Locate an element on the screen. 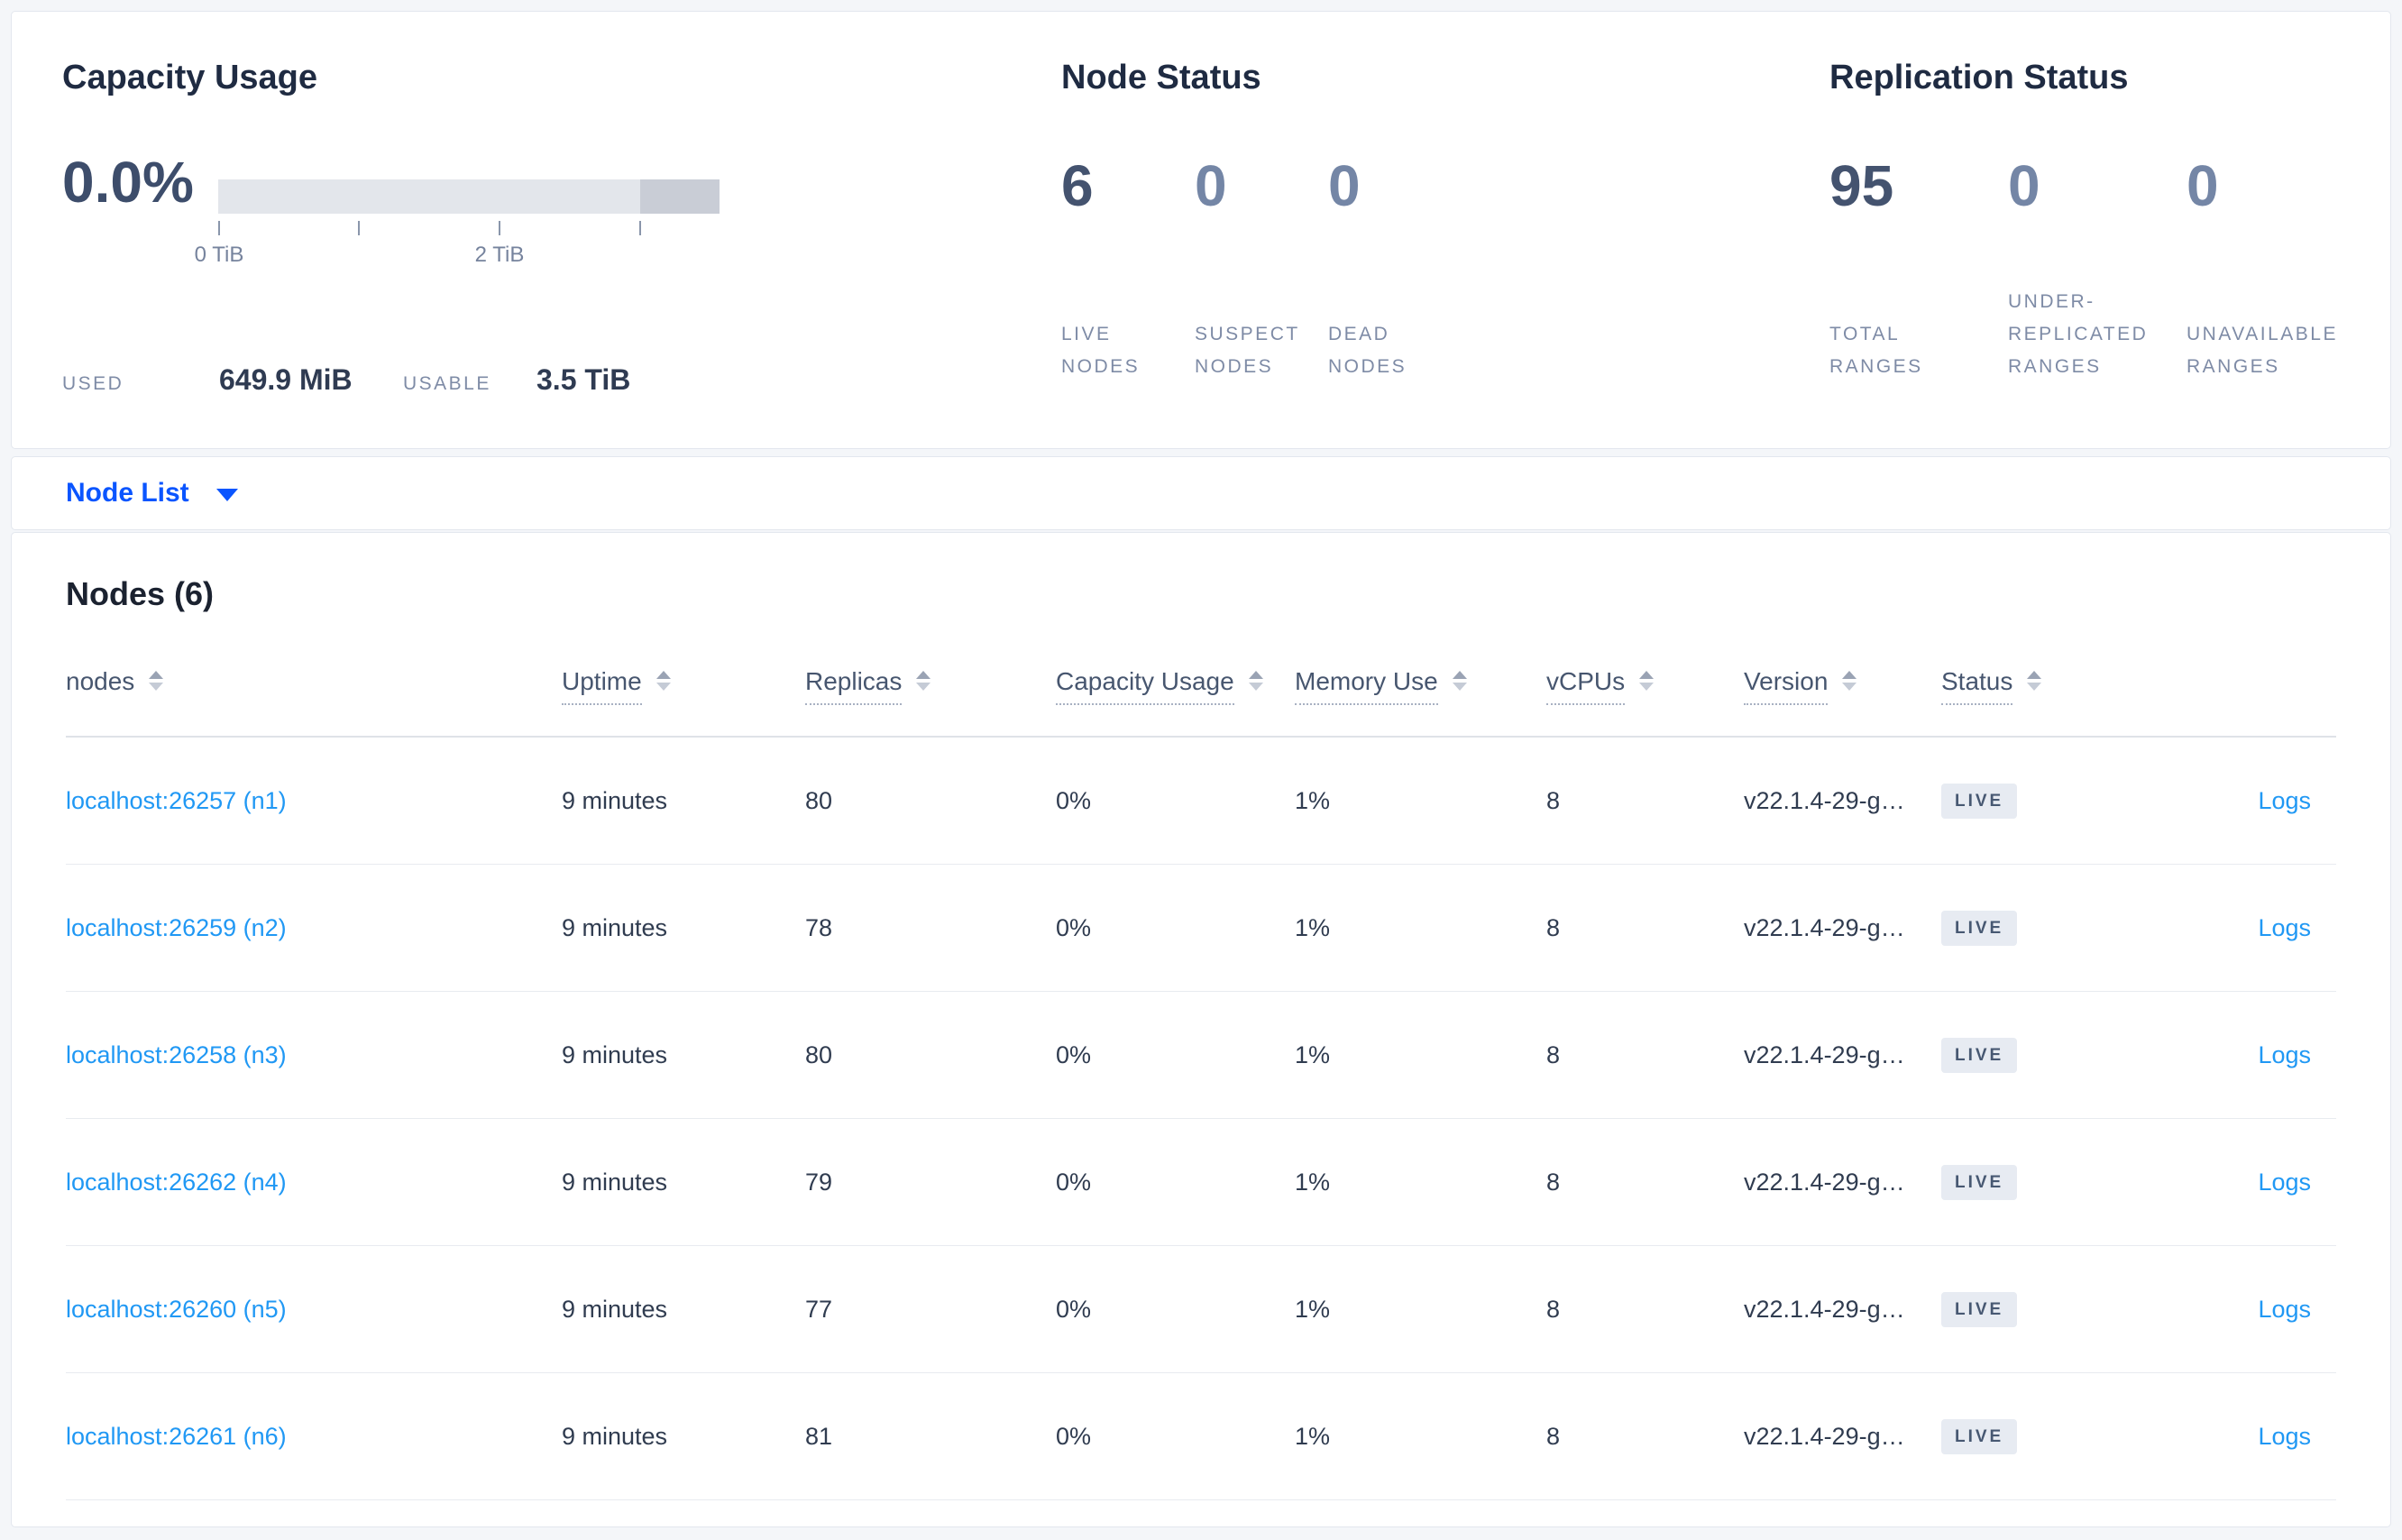 This screenshot has height=1540, width=2402. total-ranges-label: TOTAL RANGES is located at coordinates (1876, 350).